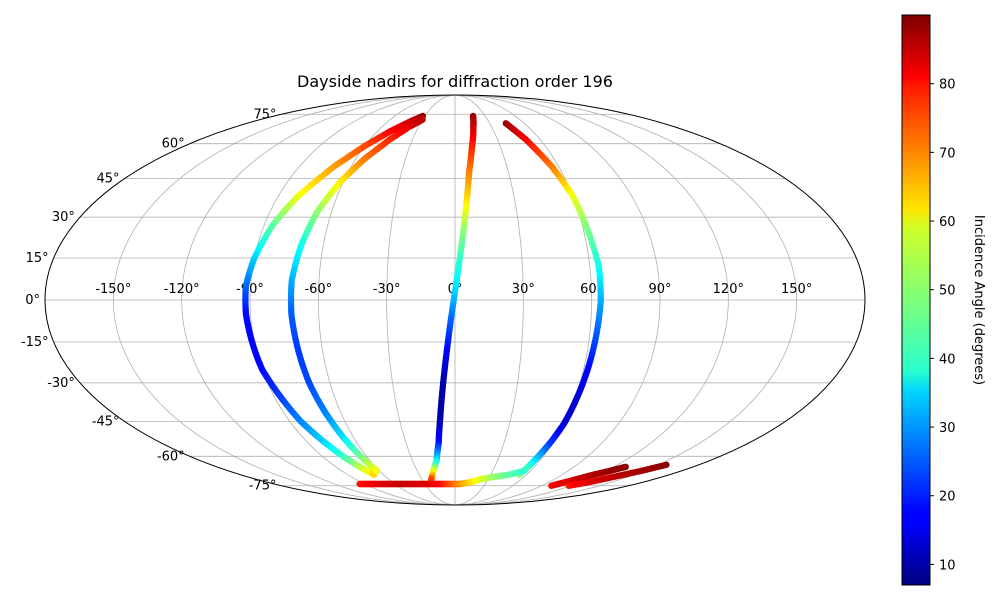 This screenshot has height=600, width=1000. I want to click on colorbar, so click(916, 300).